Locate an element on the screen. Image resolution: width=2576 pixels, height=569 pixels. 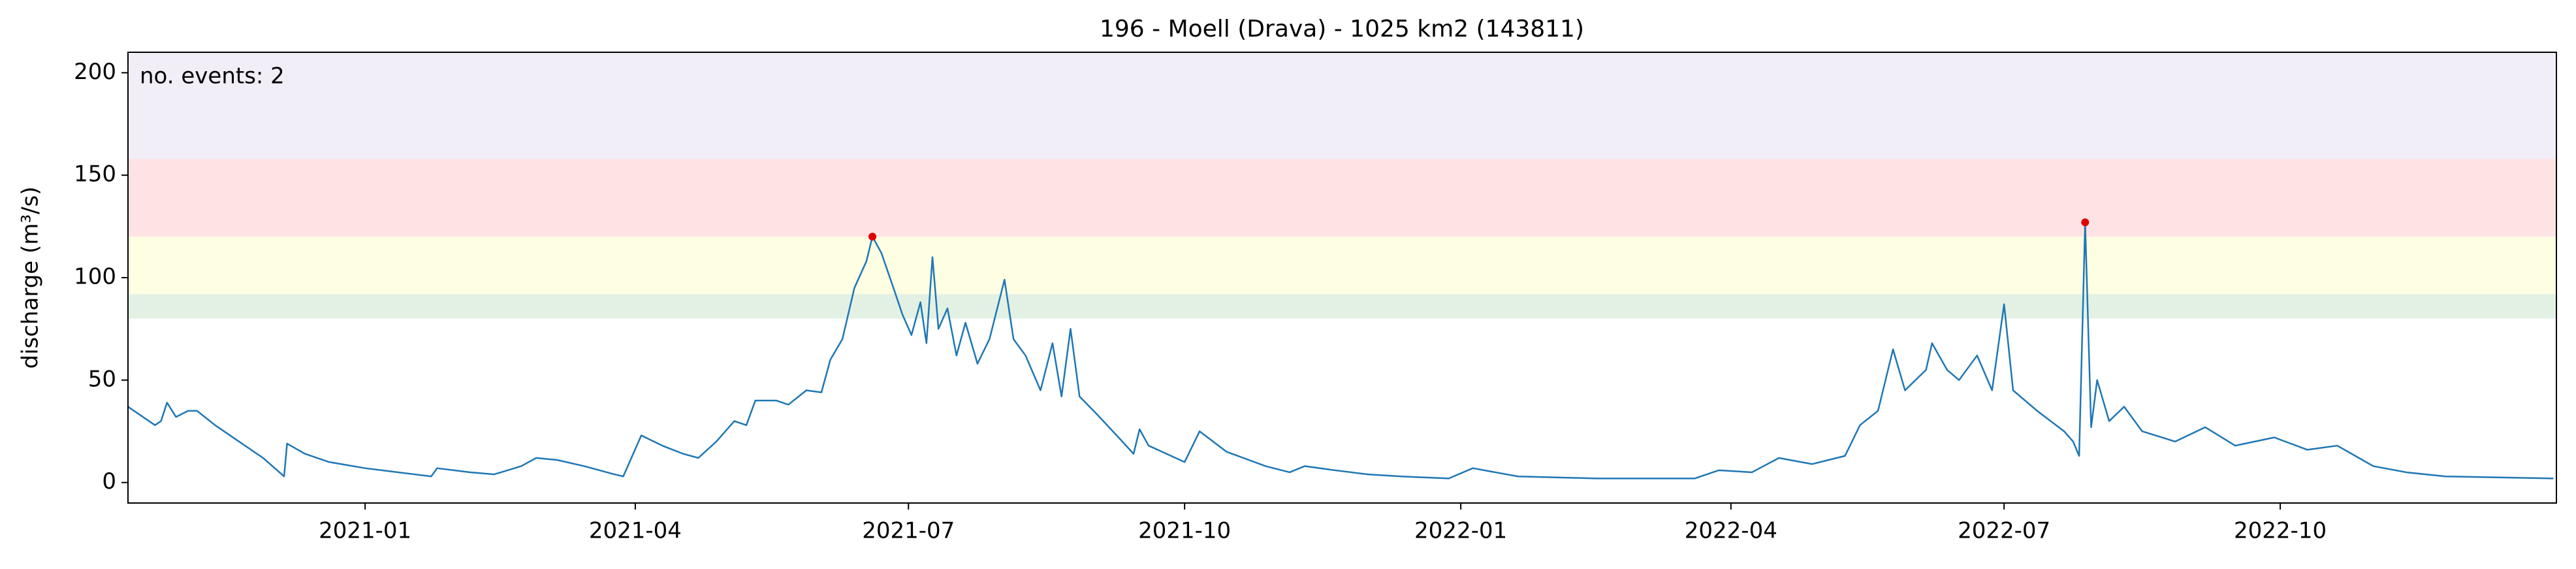
x-tick-label: 2021-04 is located at coordinates (636, 531).